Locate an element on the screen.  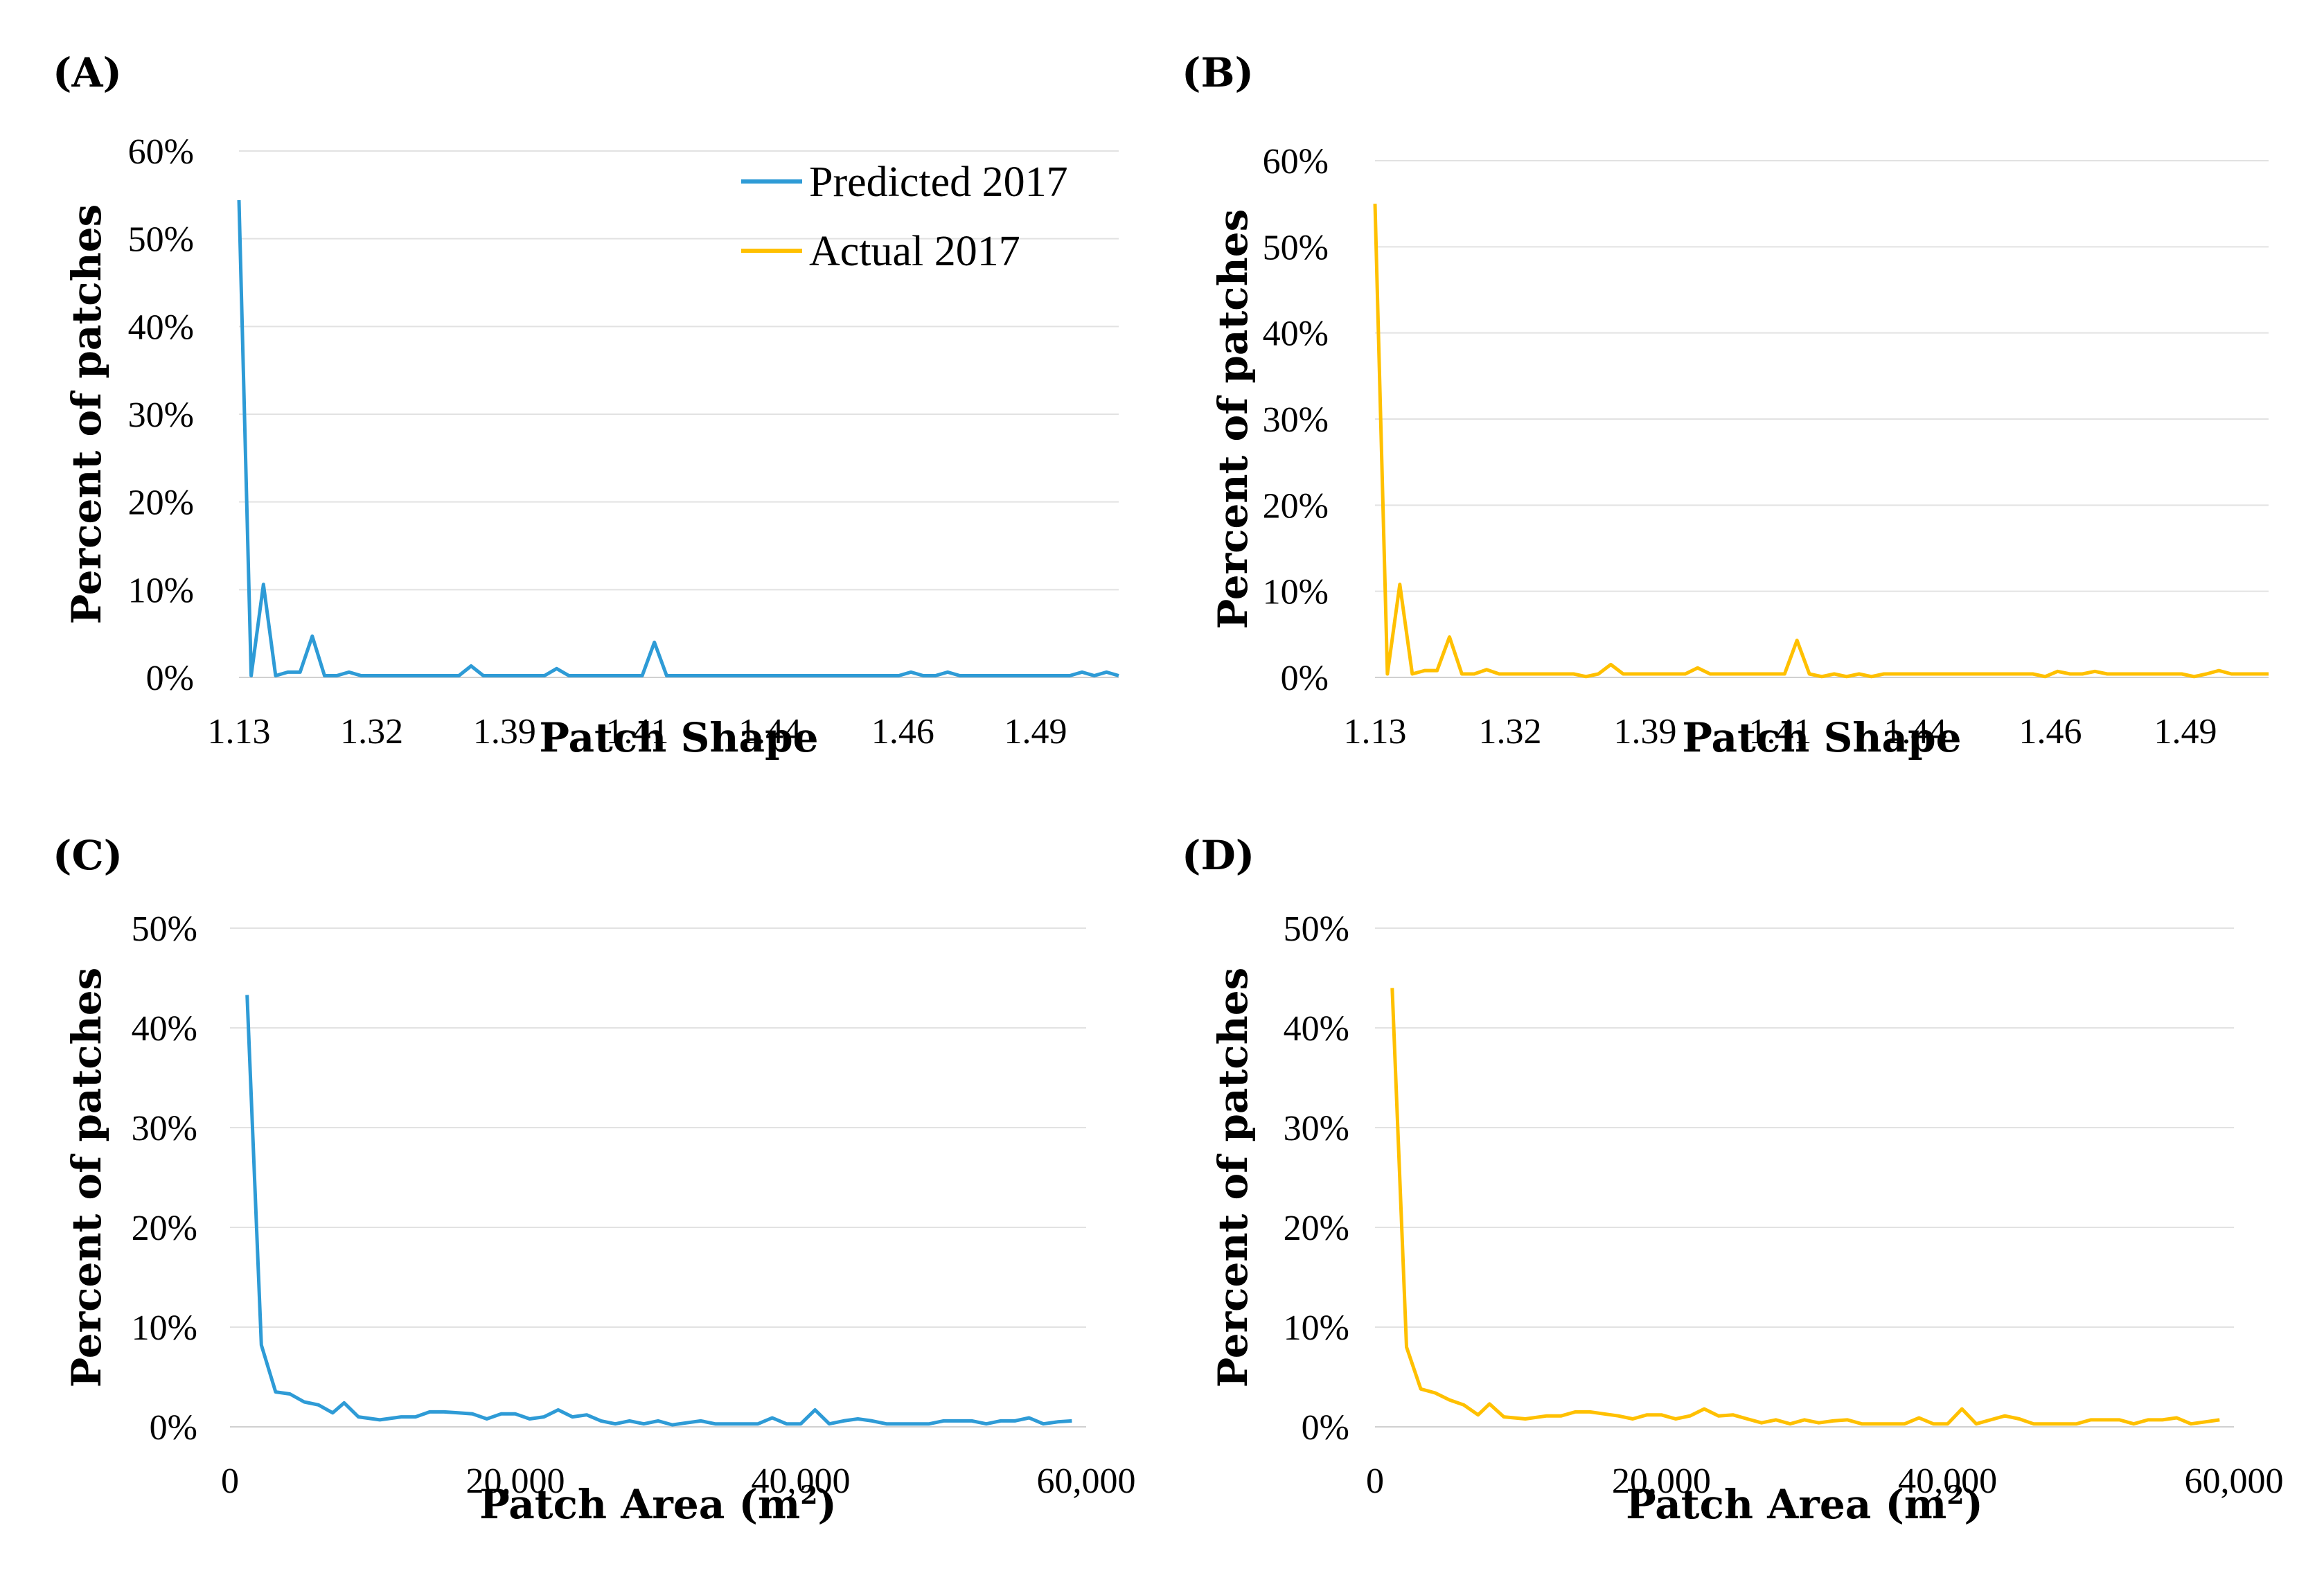
panel-a-series-line is located at coordinates (678, 438).